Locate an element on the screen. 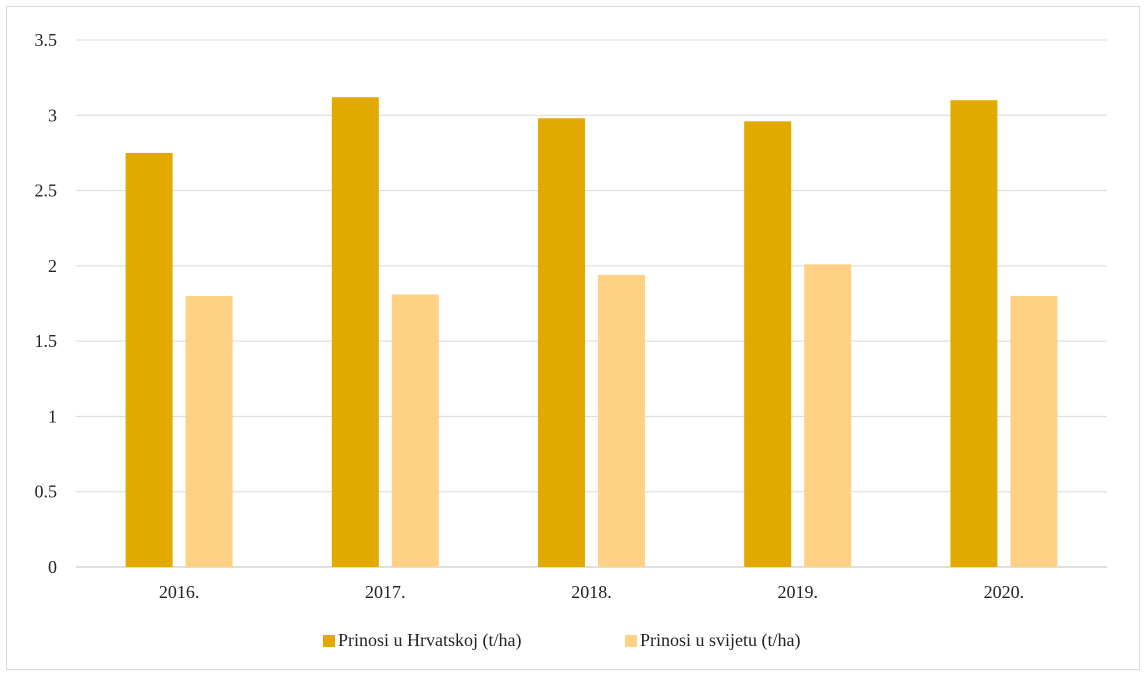  bar-hrvatska-2018 is located at coordinates (561, 342).